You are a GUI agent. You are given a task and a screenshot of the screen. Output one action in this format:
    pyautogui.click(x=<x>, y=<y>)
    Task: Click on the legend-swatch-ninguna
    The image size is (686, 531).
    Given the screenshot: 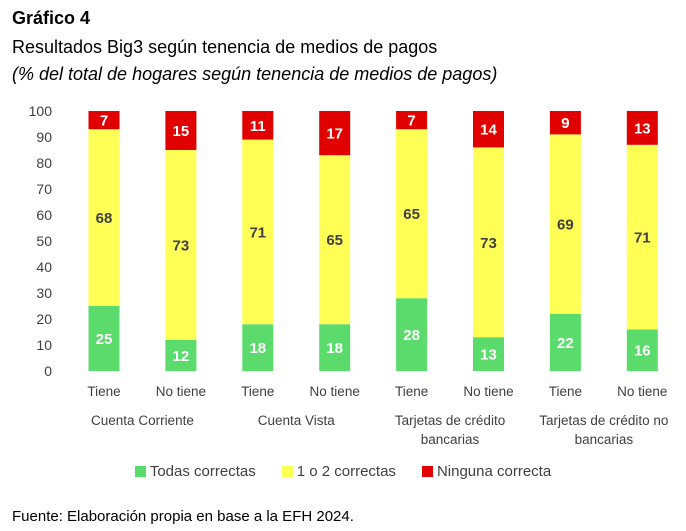 What is the action you would take?
    pyautogui.click(x=427, y=471)
    